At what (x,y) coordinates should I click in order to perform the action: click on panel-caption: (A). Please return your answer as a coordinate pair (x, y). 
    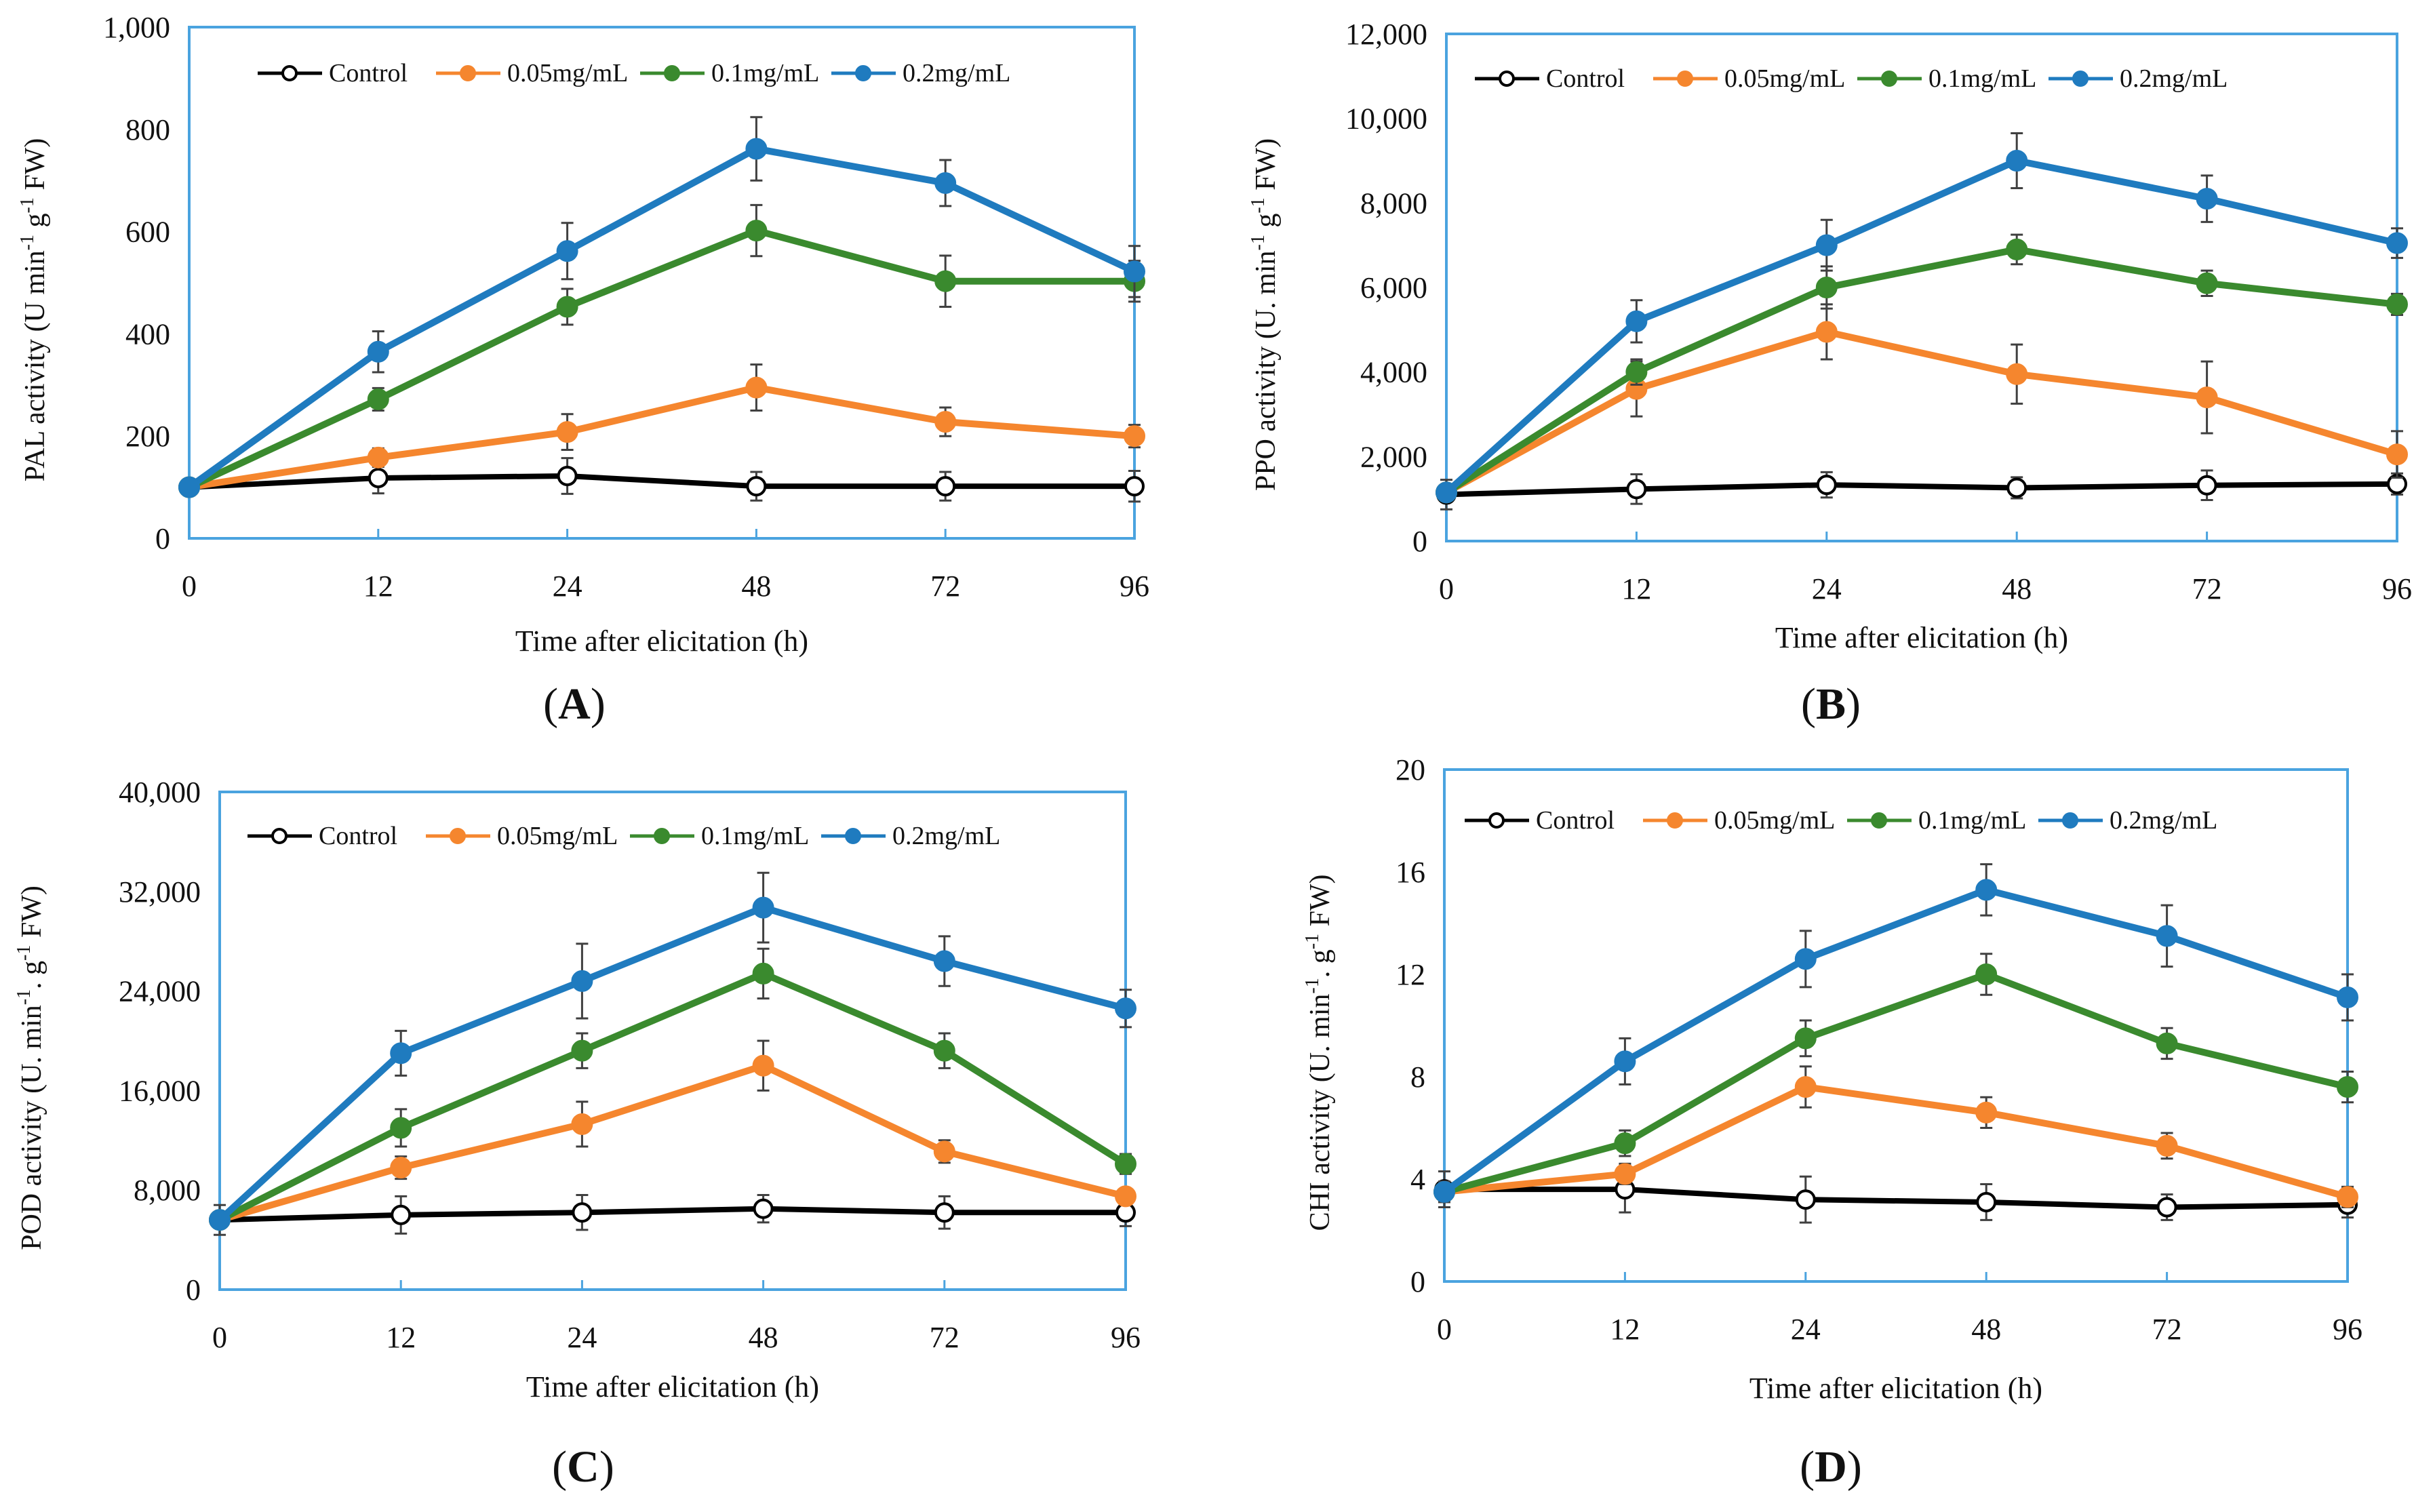
    Looking at the image, I should click on (574, 704).